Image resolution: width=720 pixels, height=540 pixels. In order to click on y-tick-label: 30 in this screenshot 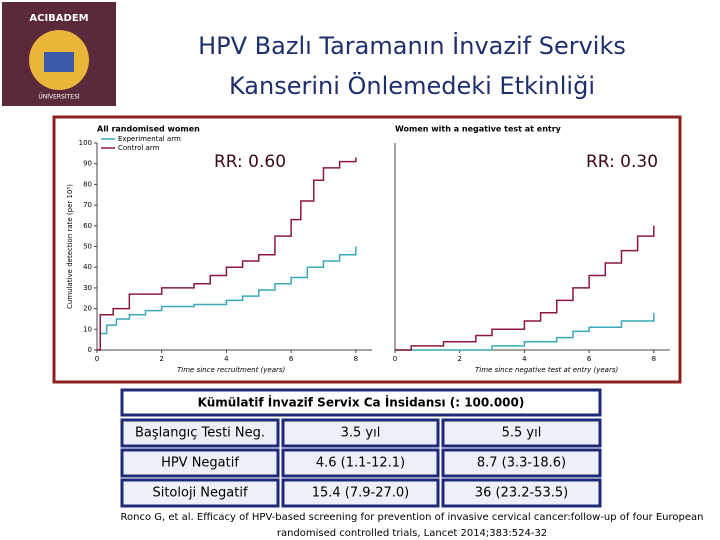, I will do `click(87, 288)`.